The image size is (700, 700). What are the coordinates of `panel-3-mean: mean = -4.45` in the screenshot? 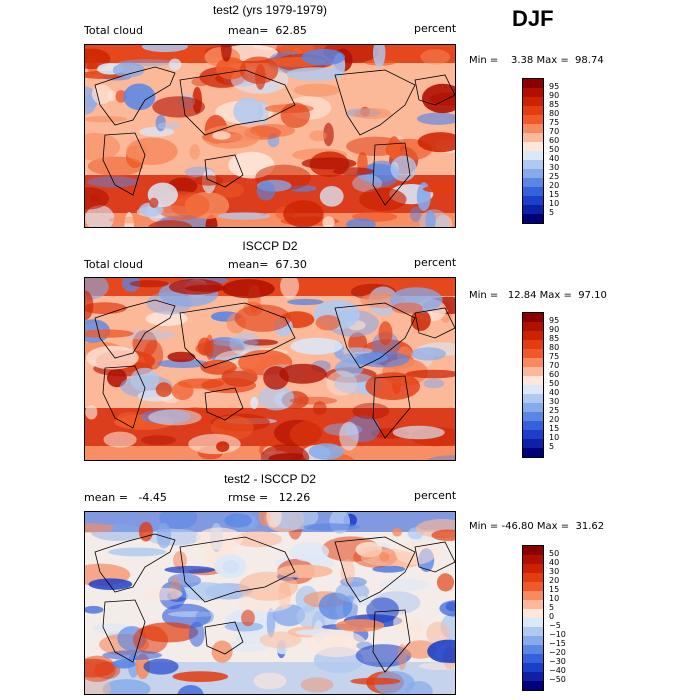 It's located at (125, 497).